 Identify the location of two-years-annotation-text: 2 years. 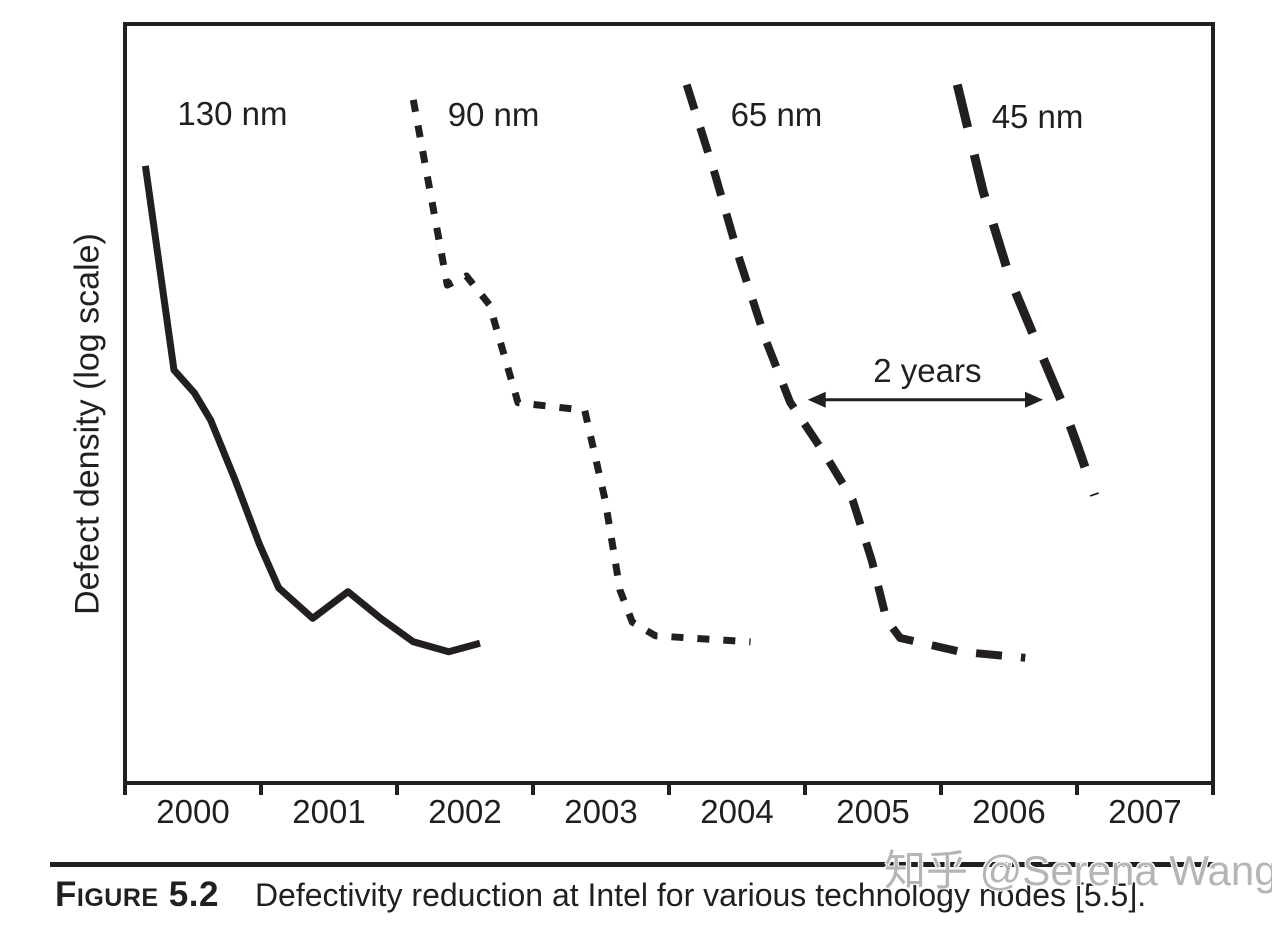
(927, 370).